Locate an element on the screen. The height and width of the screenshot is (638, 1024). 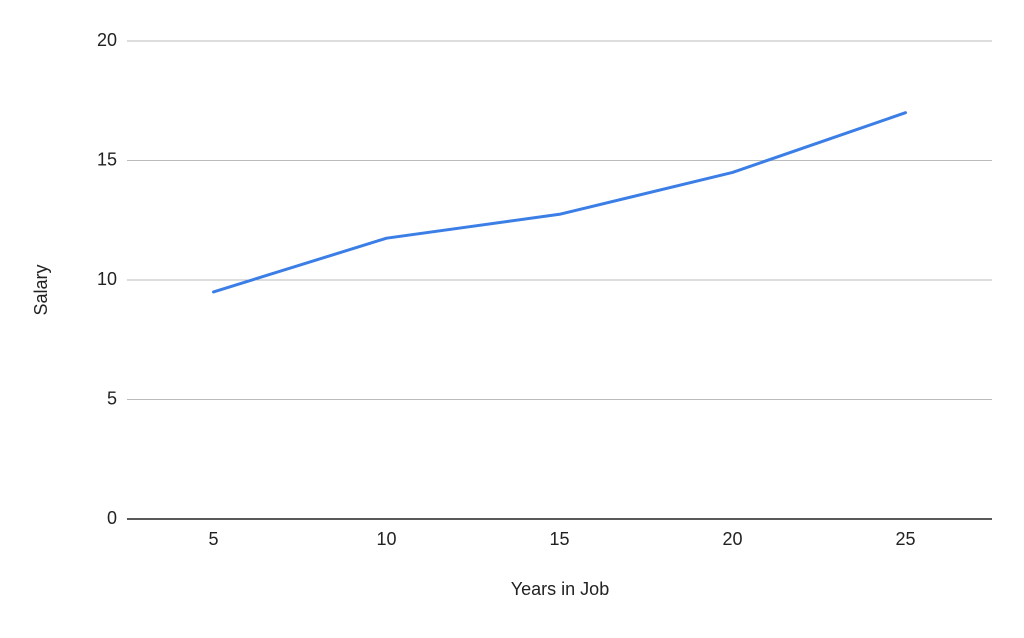
y-tick-label: 0 is located at coordinates (112, 518).